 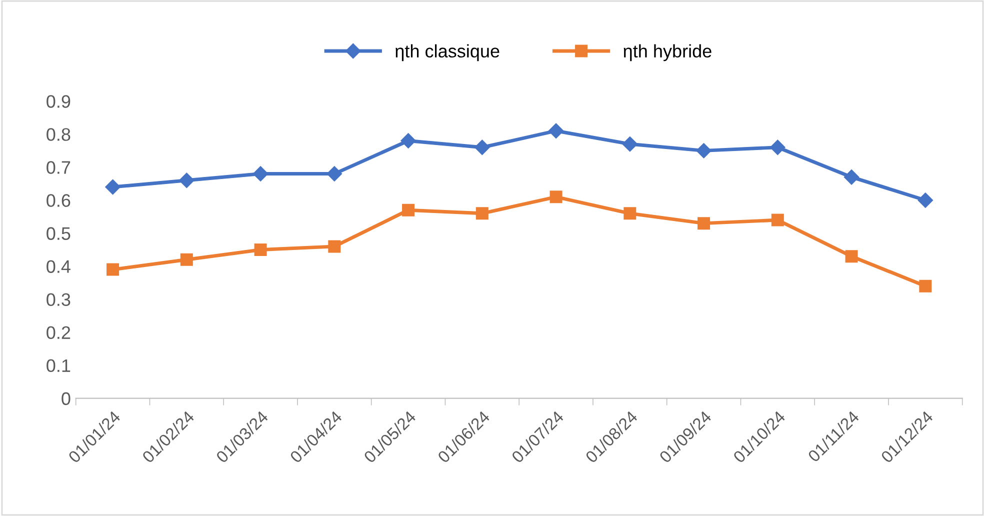 I want to click on y-tick-label: 0.5, so click(x=58, y=233).